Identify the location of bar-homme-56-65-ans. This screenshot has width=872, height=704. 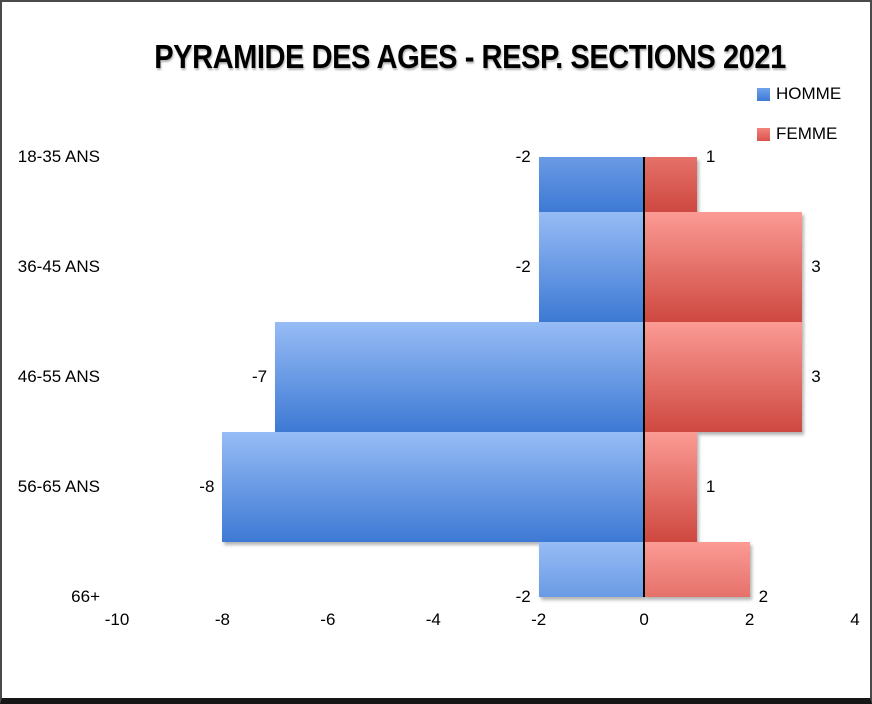
(433, 487).